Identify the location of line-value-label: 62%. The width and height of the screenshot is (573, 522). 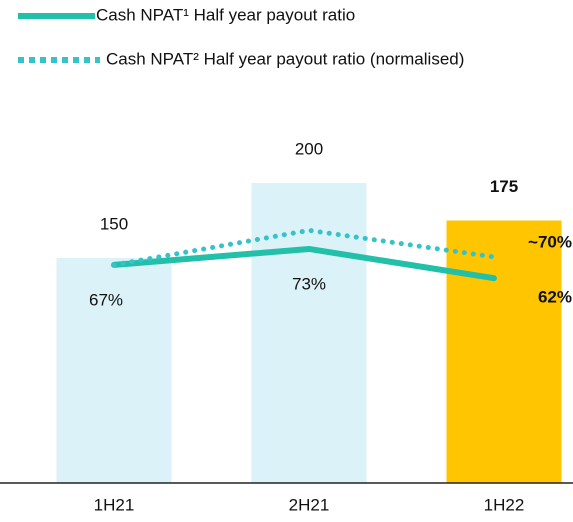
(555, 297).